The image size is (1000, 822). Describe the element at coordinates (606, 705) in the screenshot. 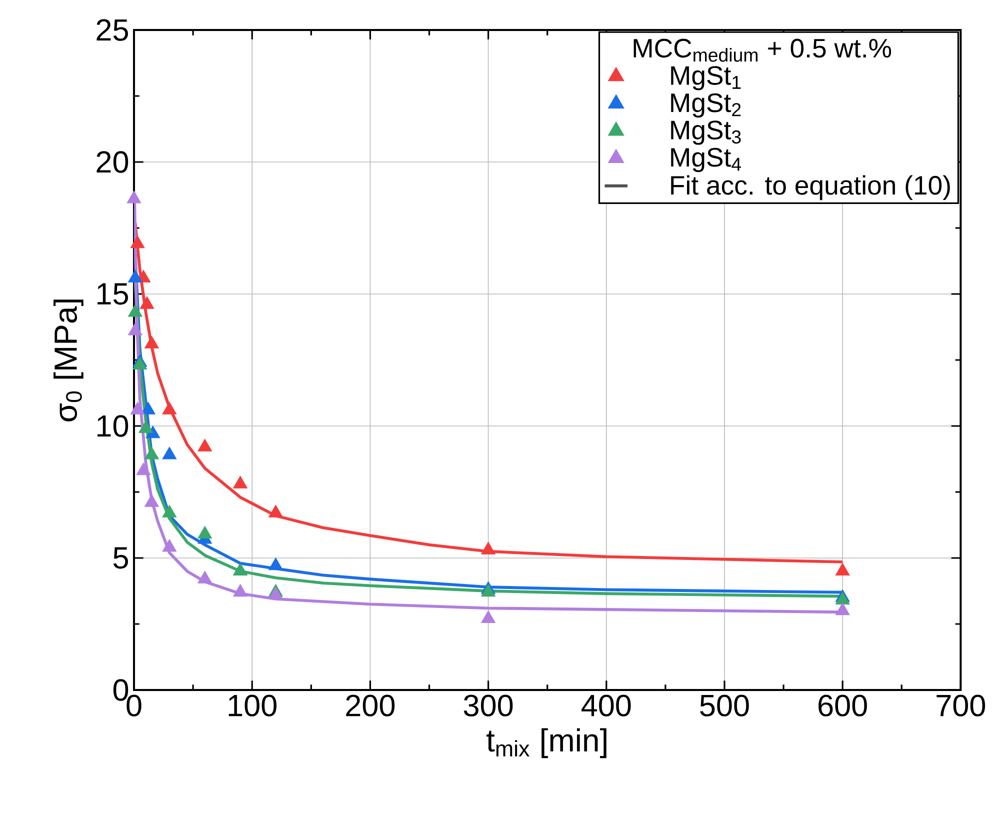

I see `x-tick-label: 400` at that location.